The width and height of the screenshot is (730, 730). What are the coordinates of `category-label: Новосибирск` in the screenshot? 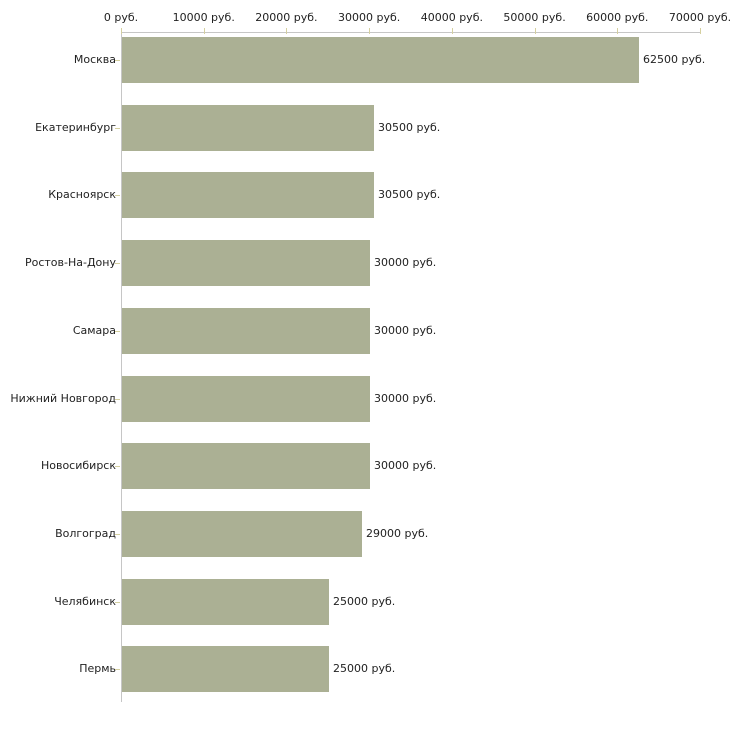 It's located at (78, 465).